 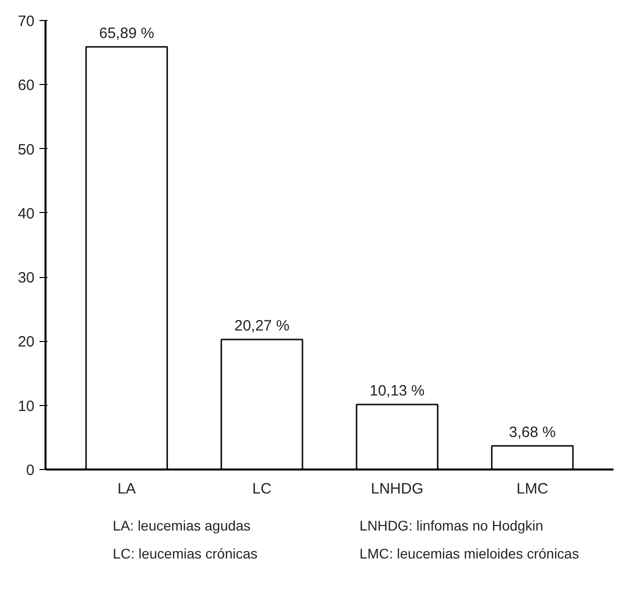 What do you see at coordinates (397, 489) in the screenshot?
I see `x-tick-label: LNHDG` at bounding box center [397, 489].